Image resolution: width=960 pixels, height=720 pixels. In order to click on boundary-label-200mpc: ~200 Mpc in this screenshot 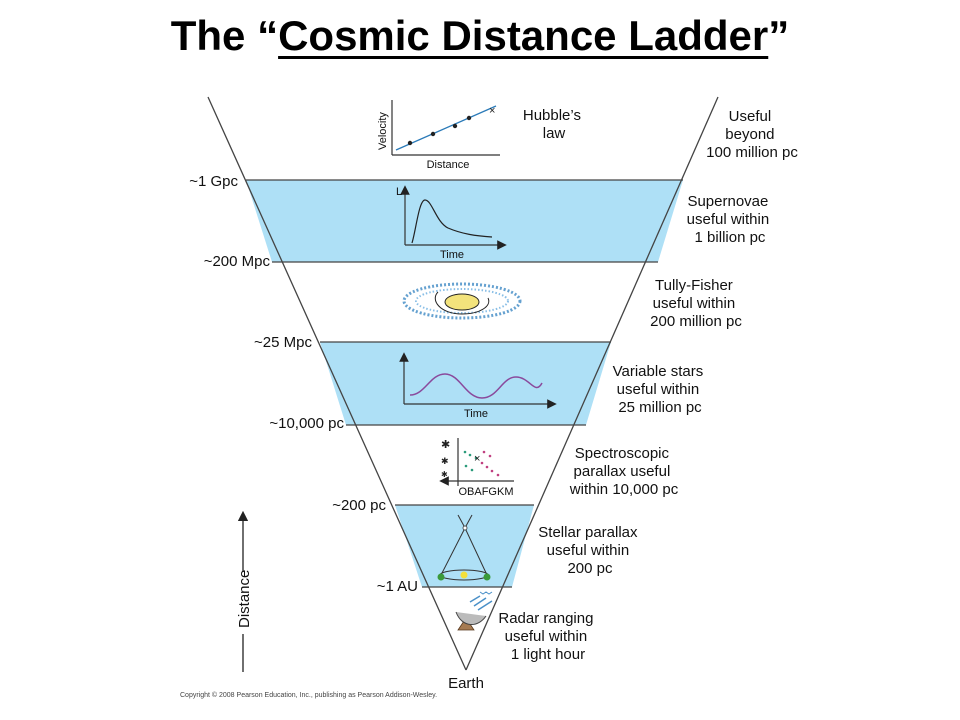, I will do `click(237, 261)`.